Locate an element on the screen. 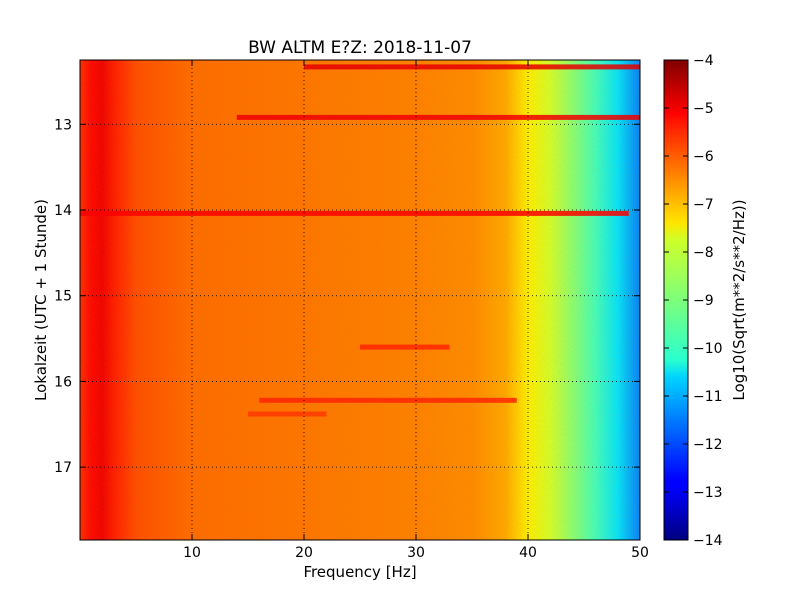  y-tick-label: 14 is located at coordinates (63, 211).